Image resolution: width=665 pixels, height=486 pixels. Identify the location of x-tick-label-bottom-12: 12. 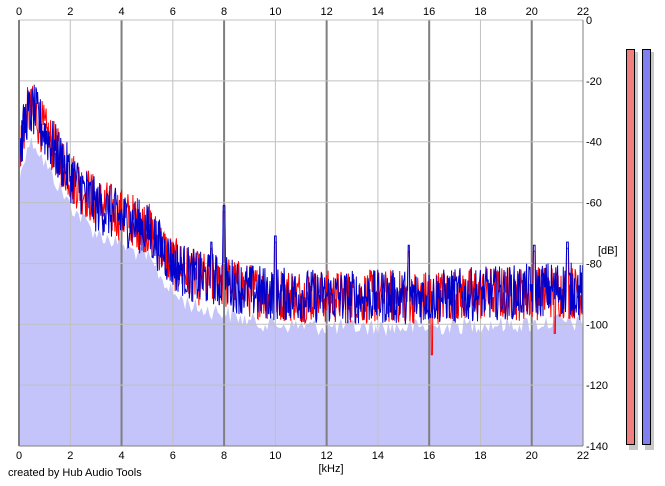
(327, 456).